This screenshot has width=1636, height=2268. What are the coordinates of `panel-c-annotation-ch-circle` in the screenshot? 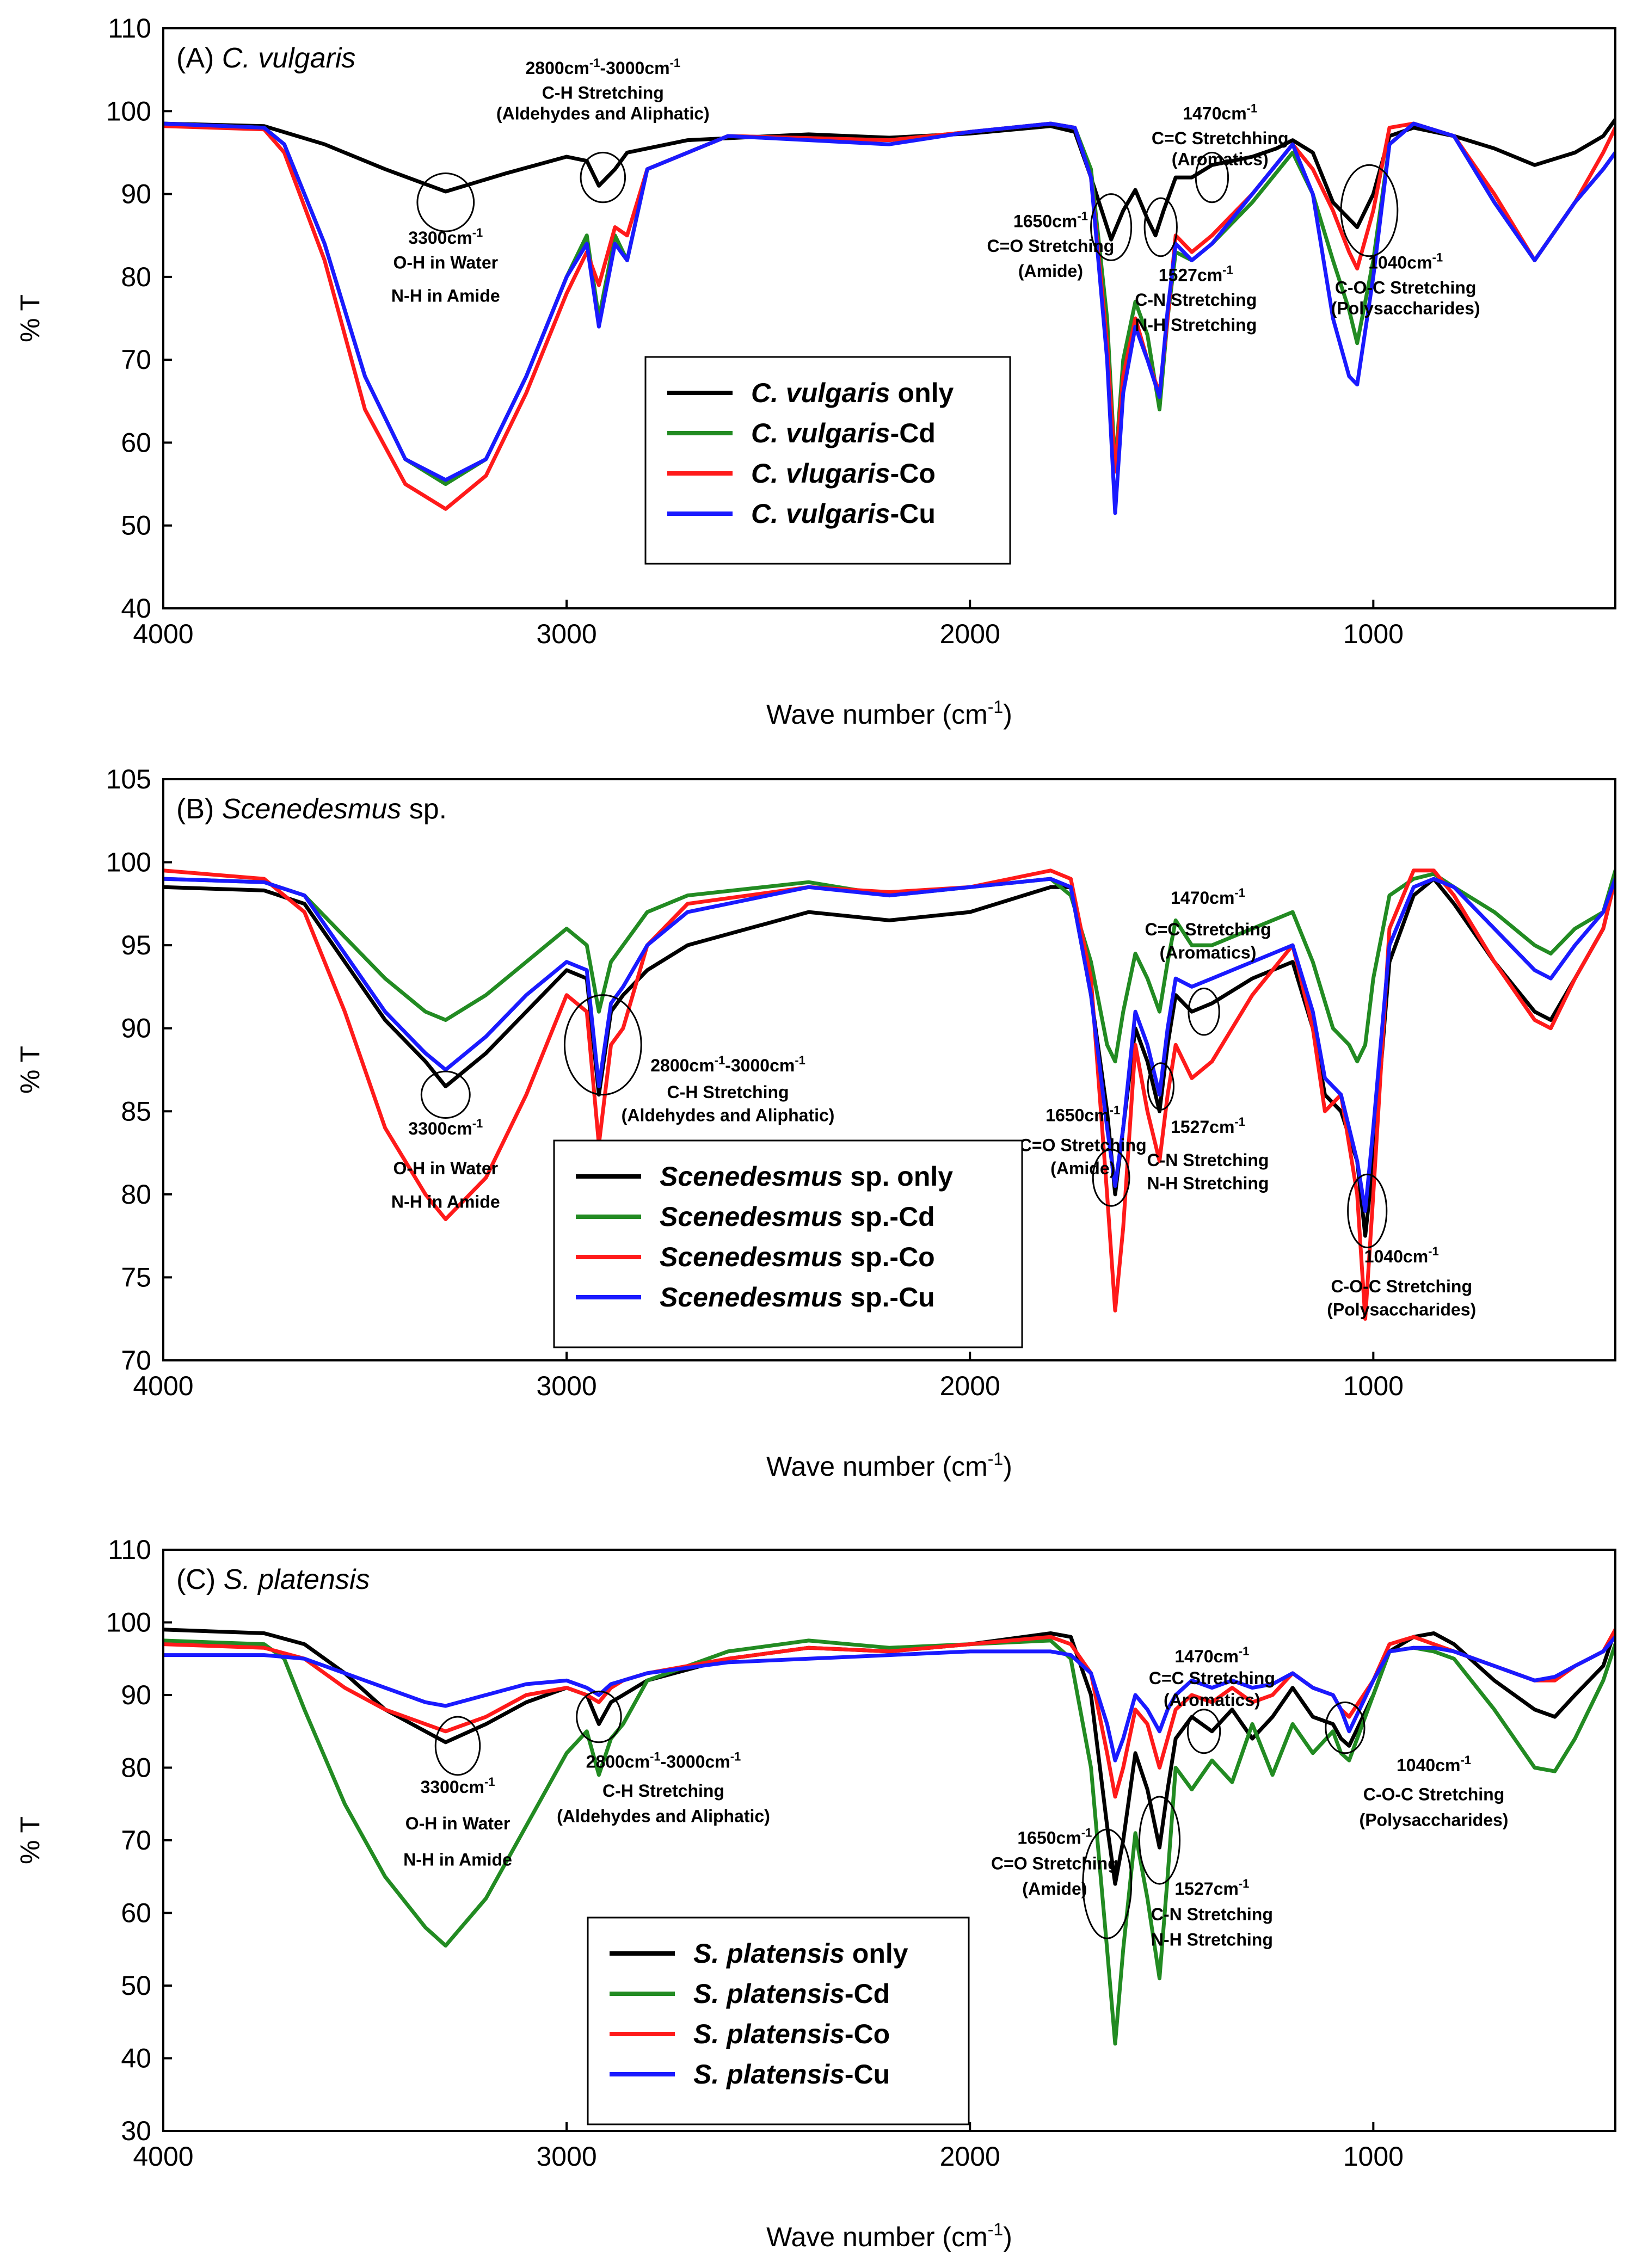 It's located at (599, 1716).